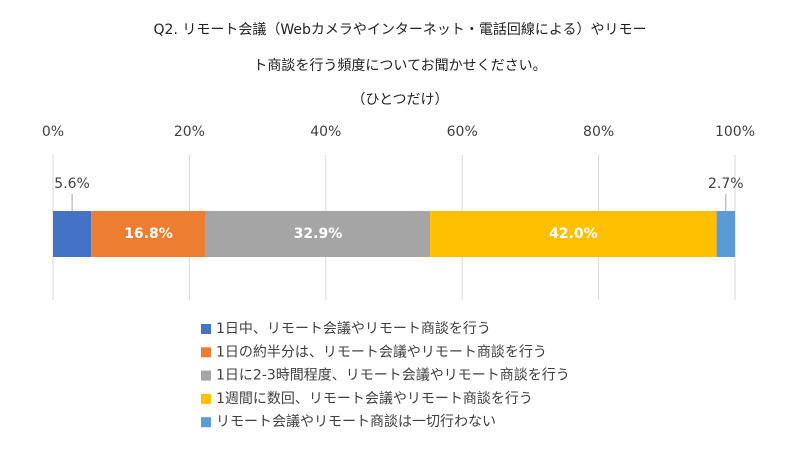 Image resolution: width=800 pixels, height=450 pixels. What do you see at coordinates (189, 132) in the screenshot?
I see `x-tick-label: 20%` at bounding box center [189, 132].